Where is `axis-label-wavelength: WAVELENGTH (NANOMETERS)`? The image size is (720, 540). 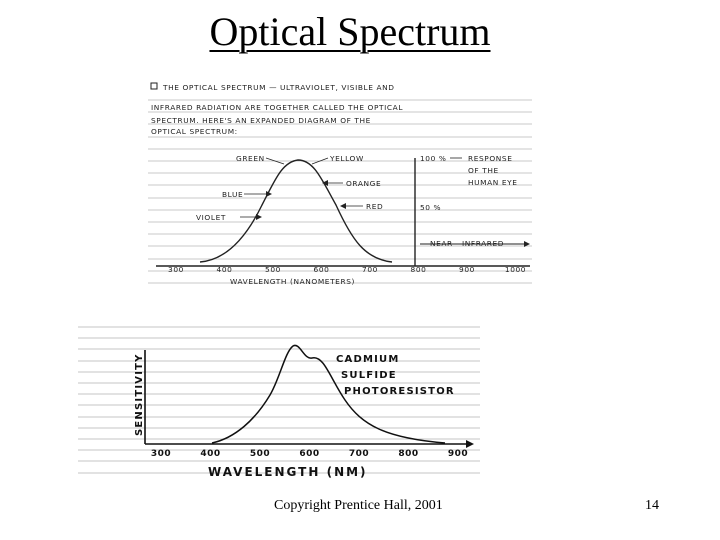
axis-label-wavelength: WAVELENGTH (NANOMETERS) is located at coordinates (292, 281).